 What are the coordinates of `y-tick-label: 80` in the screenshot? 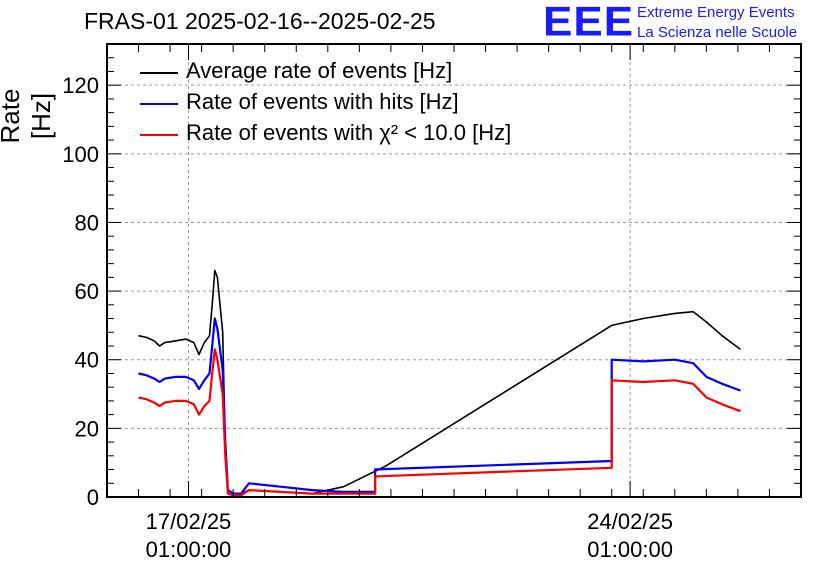 It's located at (87, 222).